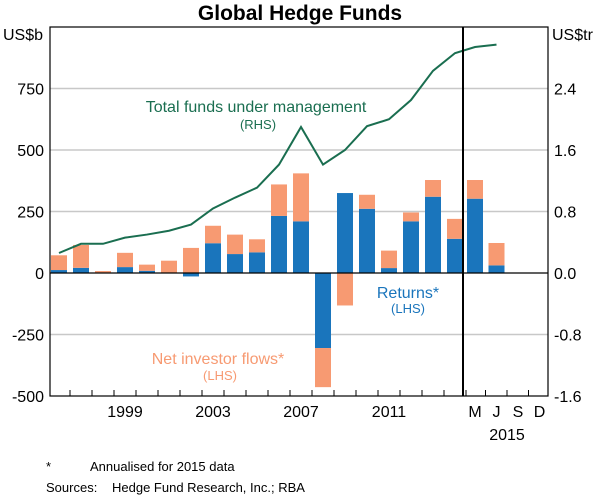 This screenshot has height=504, width=600. What do you see at coordinates (218, 359) in the screenshot?
I see `flows-label: Net investor flows*` at bounding box center [218, 359].